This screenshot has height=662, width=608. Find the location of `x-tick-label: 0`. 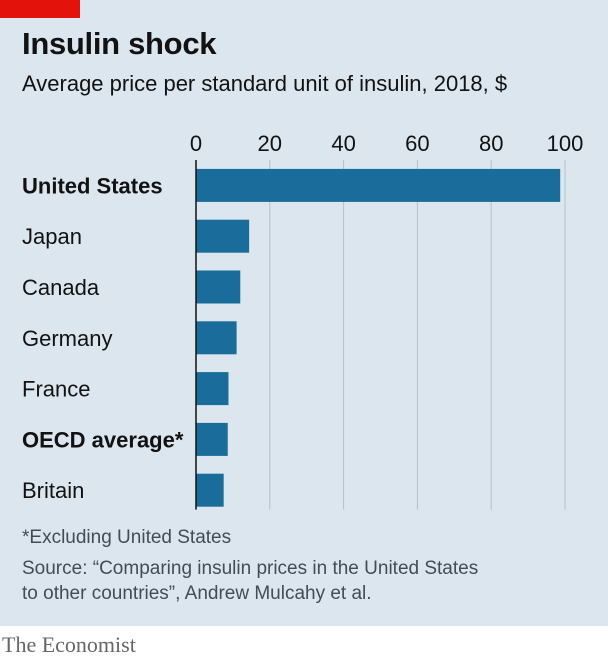

x-tick-label: 0 is located at coordinates (196, 143).